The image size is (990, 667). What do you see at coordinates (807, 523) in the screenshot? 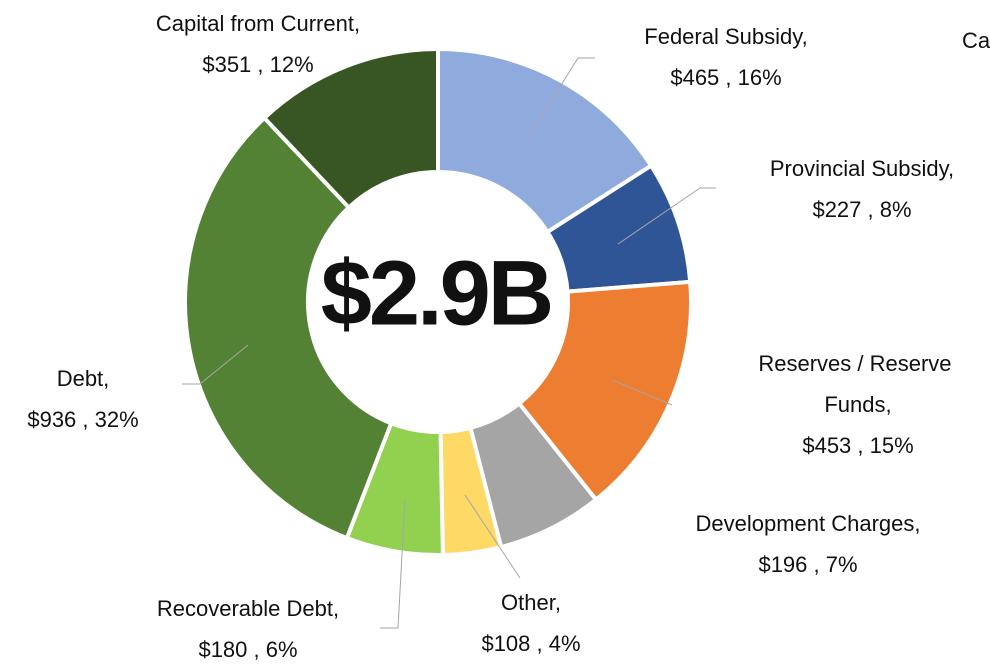
I see `category-label: Development Charges,` at bounding box center [807, 523].